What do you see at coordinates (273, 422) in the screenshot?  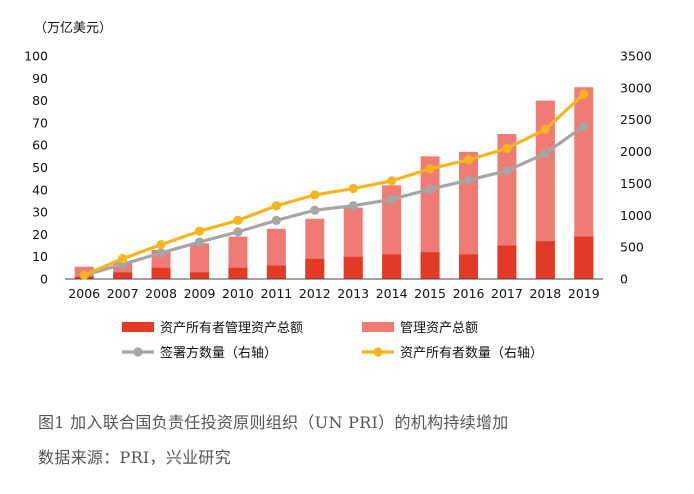 I see `figure-title: 图1 加入联合国负责任投资原则组织（UN PRI）的机构持续增加` at bounding box center [273, 422].